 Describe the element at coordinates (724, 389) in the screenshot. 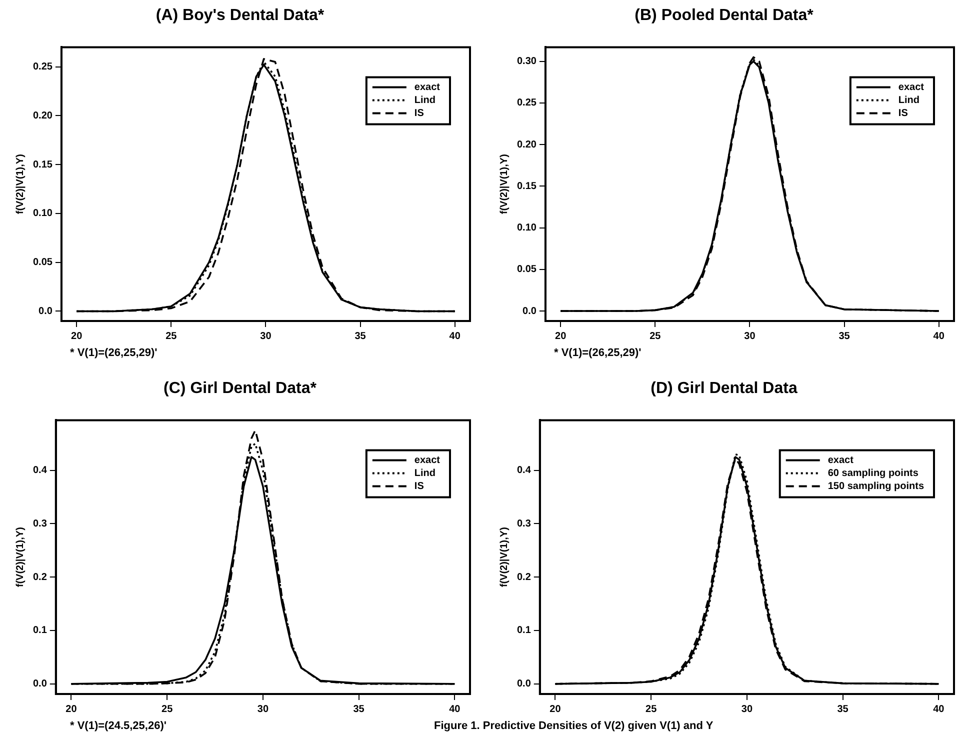

I see `chart-title: (D) Girl Dental Data` at that location.